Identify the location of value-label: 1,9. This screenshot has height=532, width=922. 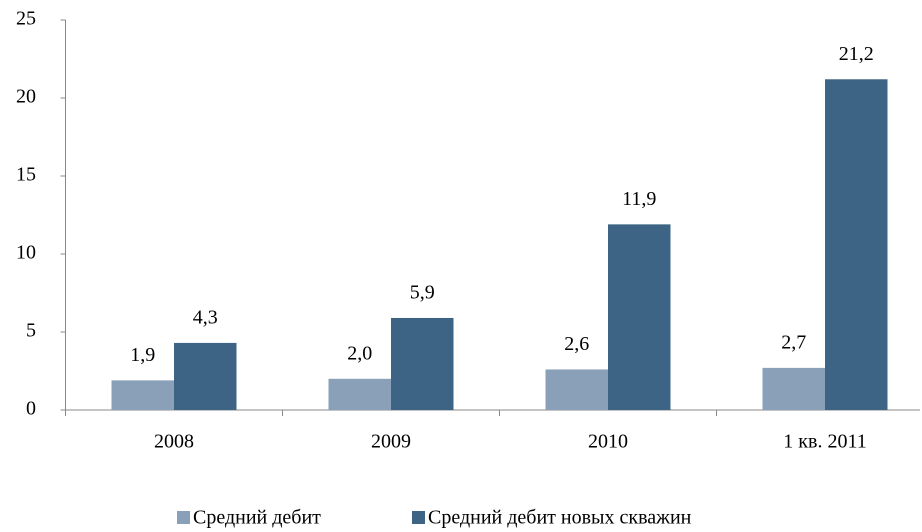
(142, 355).